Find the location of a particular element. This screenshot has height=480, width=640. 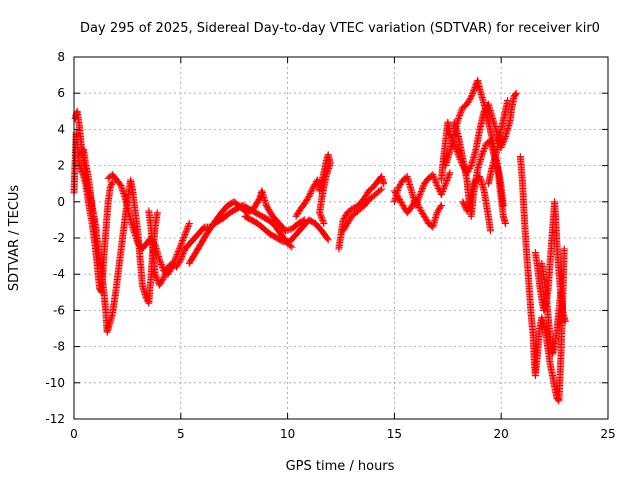

y-tick-label: 8 is located at coordinates (61, 57).